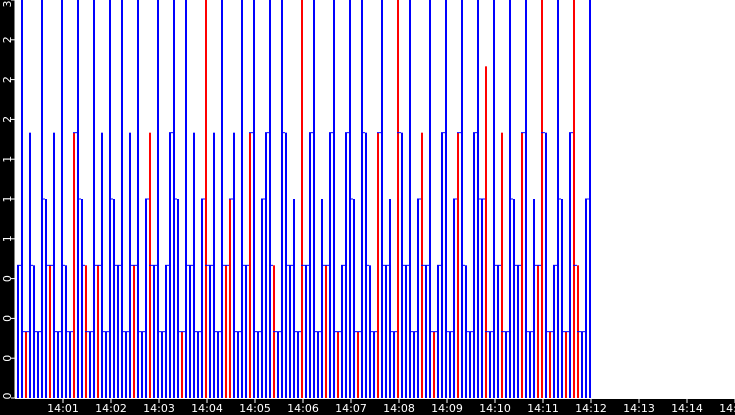  Describe the element at coordinates (543, 408) in the screenshot. I see `x-tick-label: 14:11` at that location.